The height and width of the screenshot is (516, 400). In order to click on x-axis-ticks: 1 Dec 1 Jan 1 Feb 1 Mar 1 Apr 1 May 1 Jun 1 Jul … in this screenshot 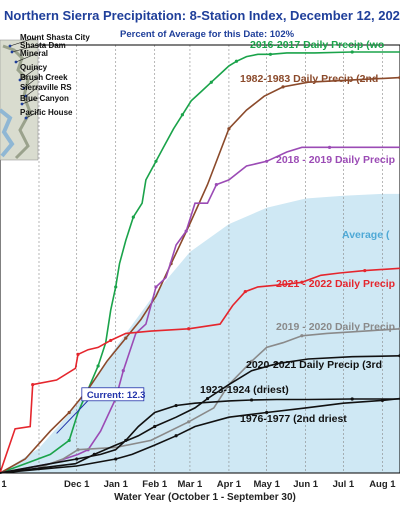, I will do `click(198, 484)`.